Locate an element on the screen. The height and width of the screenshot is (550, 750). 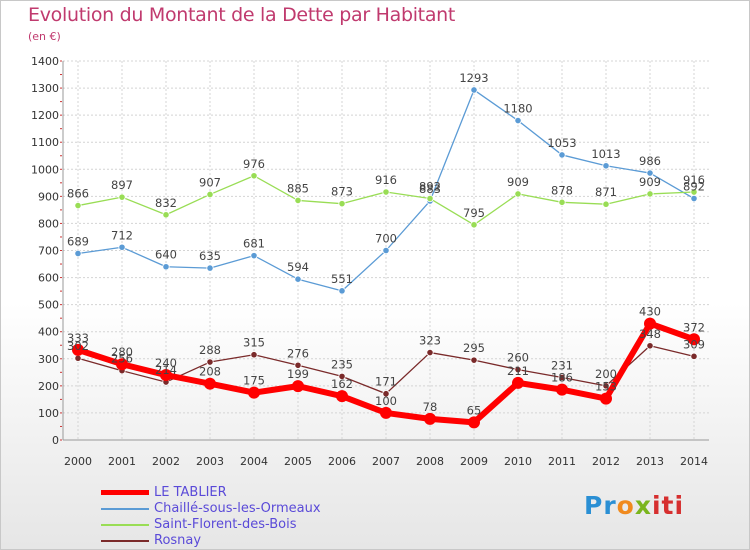
y-tick-label: 1200 is located at coordinates (45, 115).